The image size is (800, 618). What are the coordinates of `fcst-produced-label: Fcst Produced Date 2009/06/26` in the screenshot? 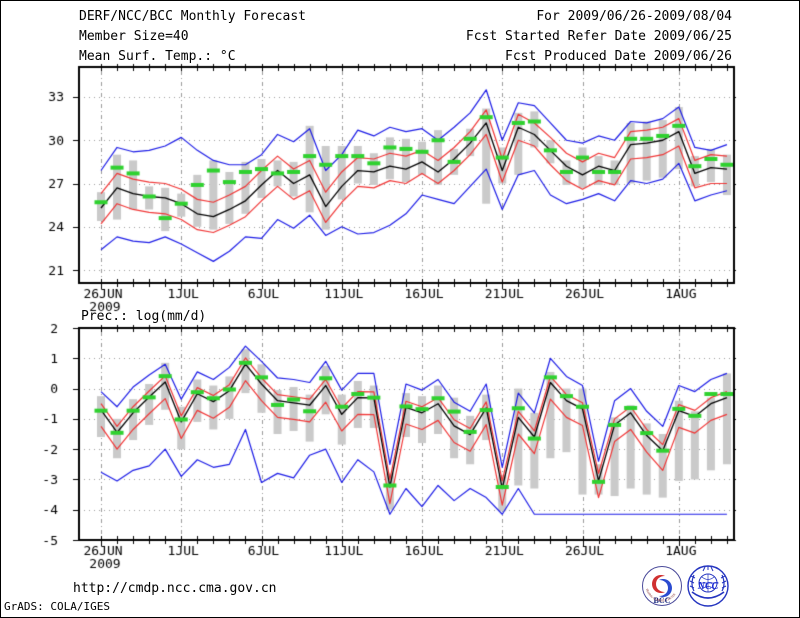 It's located at (618, 56).